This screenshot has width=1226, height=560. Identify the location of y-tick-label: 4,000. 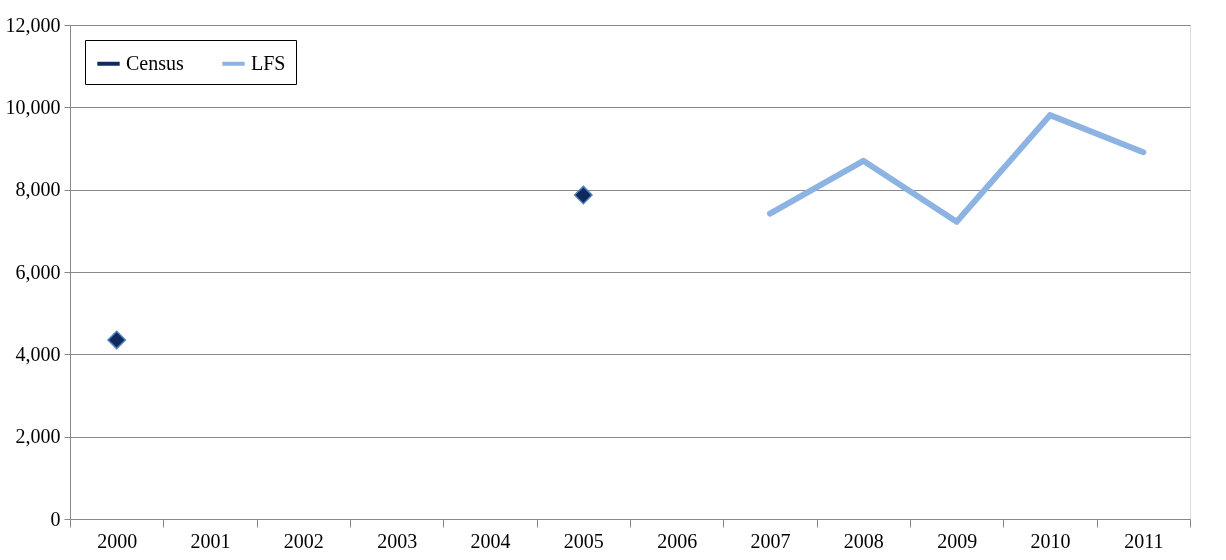
(38, 353).